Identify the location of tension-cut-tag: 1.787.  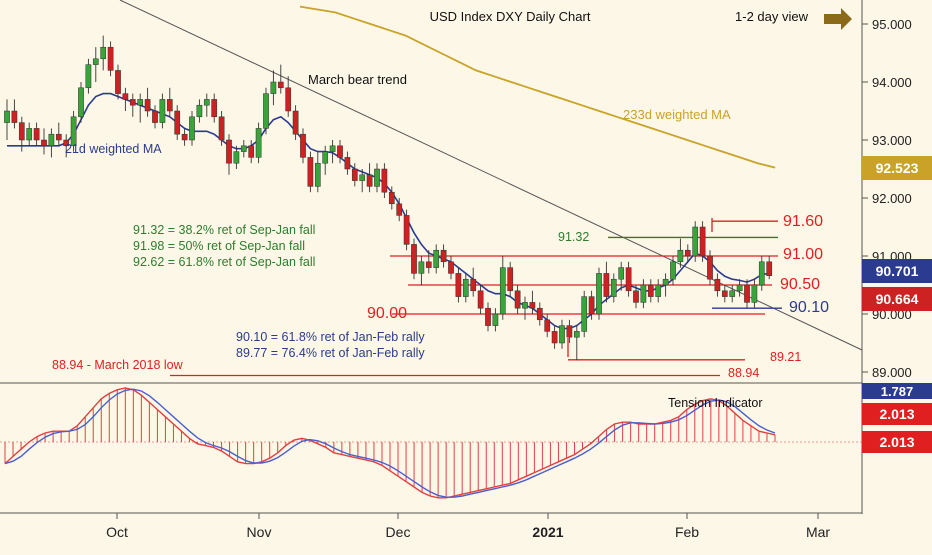
(897, 391).